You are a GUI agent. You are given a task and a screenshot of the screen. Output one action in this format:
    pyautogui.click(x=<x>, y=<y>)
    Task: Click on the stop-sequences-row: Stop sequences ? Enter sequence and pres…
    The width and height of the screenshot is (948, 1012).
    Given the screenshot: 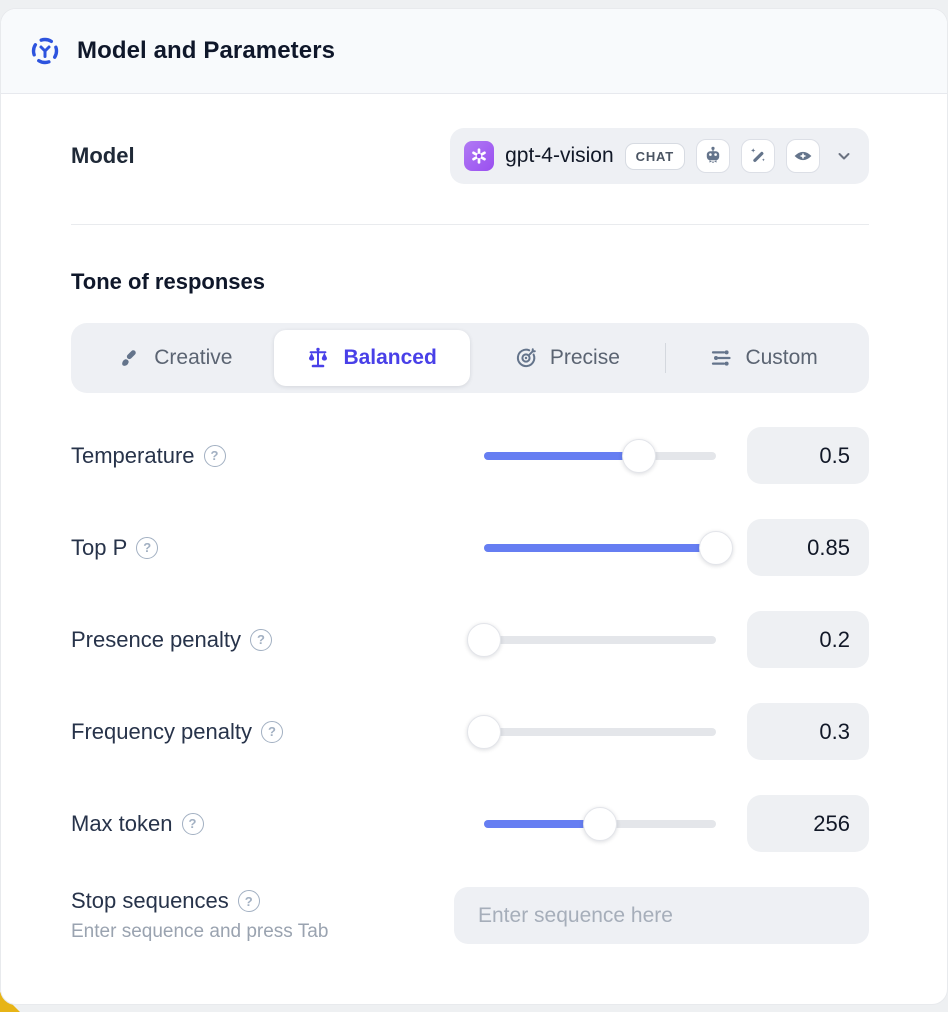 What is the action you would take?
    pyautogui.click(x=470, y=915)
    